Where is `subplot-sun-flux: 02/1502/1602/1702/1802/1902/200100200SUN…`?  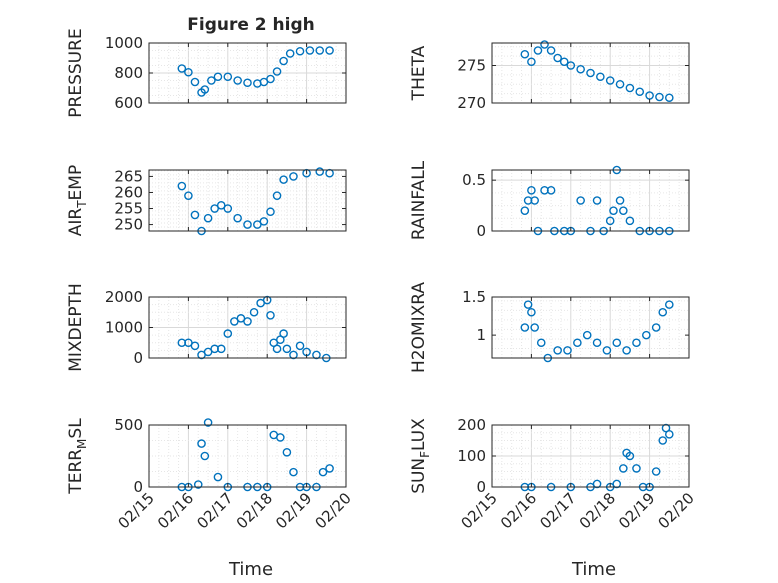 subplot-sun-flux: 02/1502/1602/1702/1802/1902/200100200SUN… is located at coordinates (553, 474).